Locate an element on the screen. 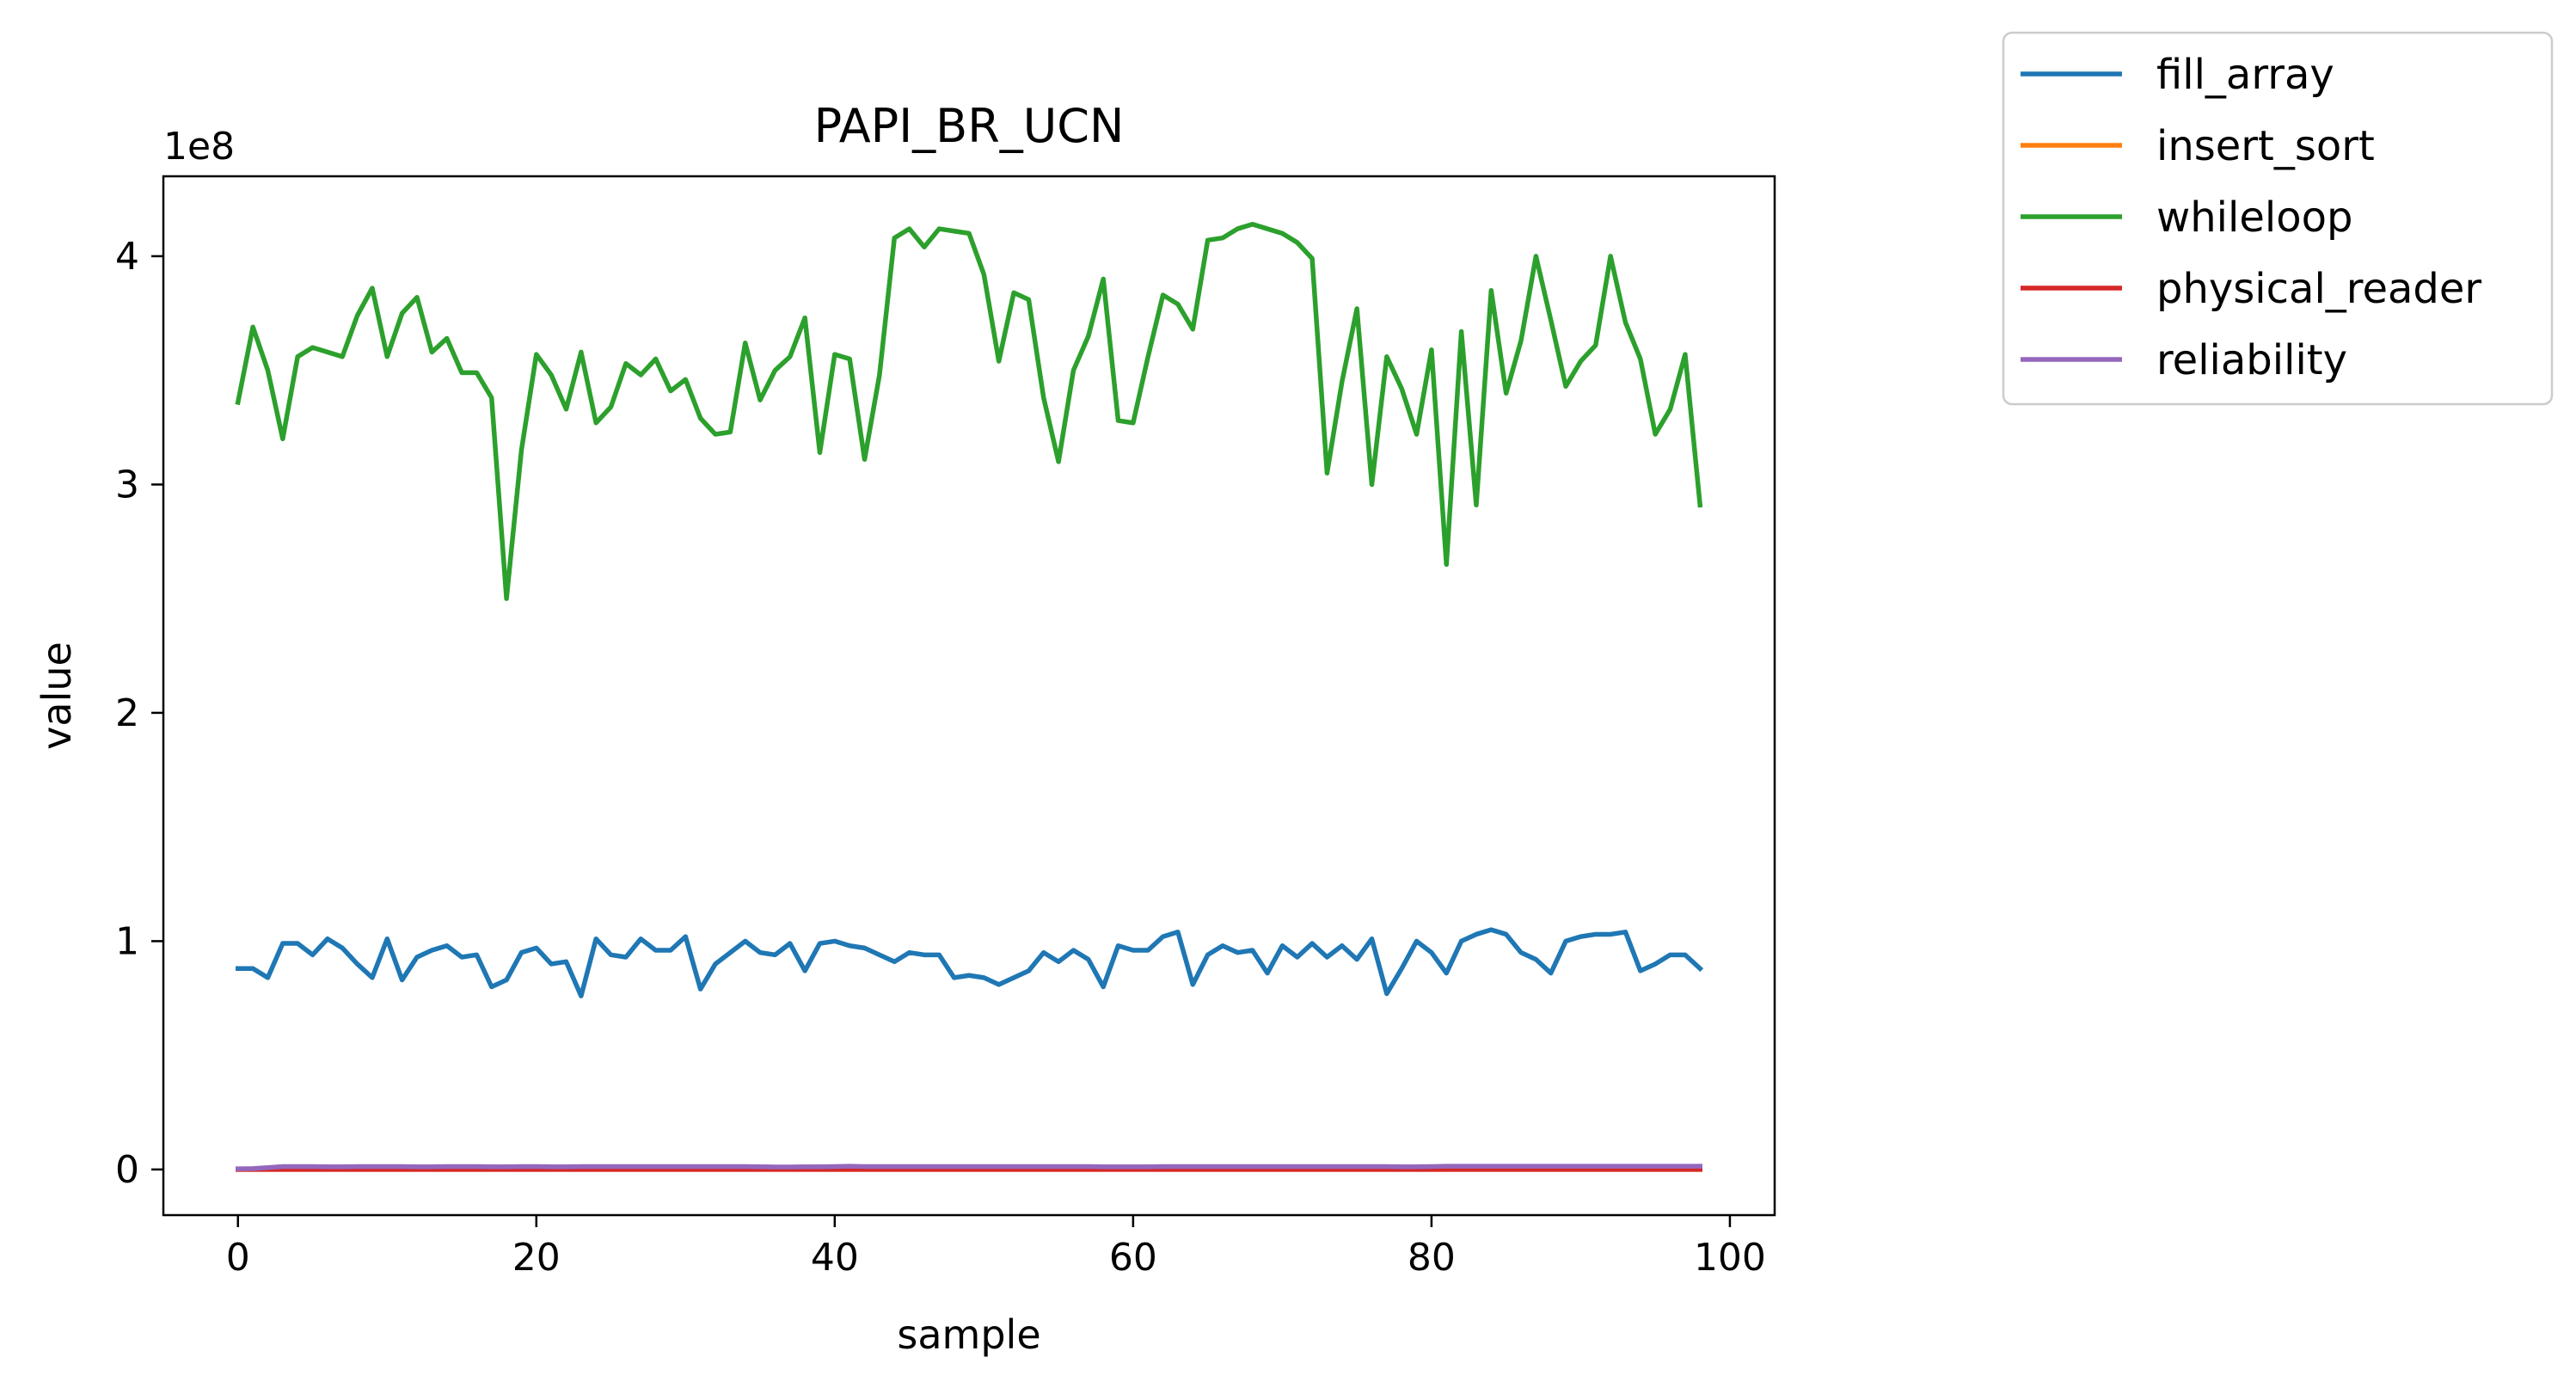 This screenshot has height=1394, width=2576. legend-label-whileloop: whileloop is located at coordinates (2254, 217).